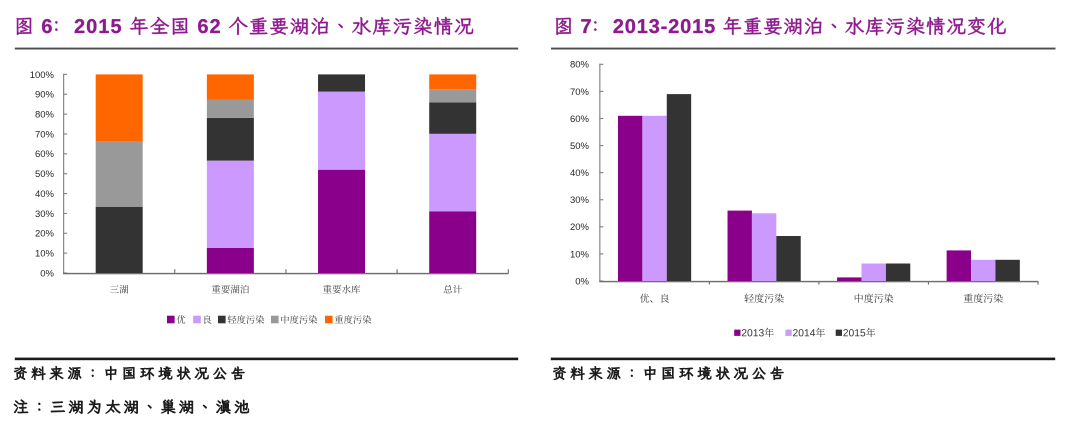  Describe the element at coordinates (45, 95) in the screenshot. I see `svg-text: 90%` at that location.